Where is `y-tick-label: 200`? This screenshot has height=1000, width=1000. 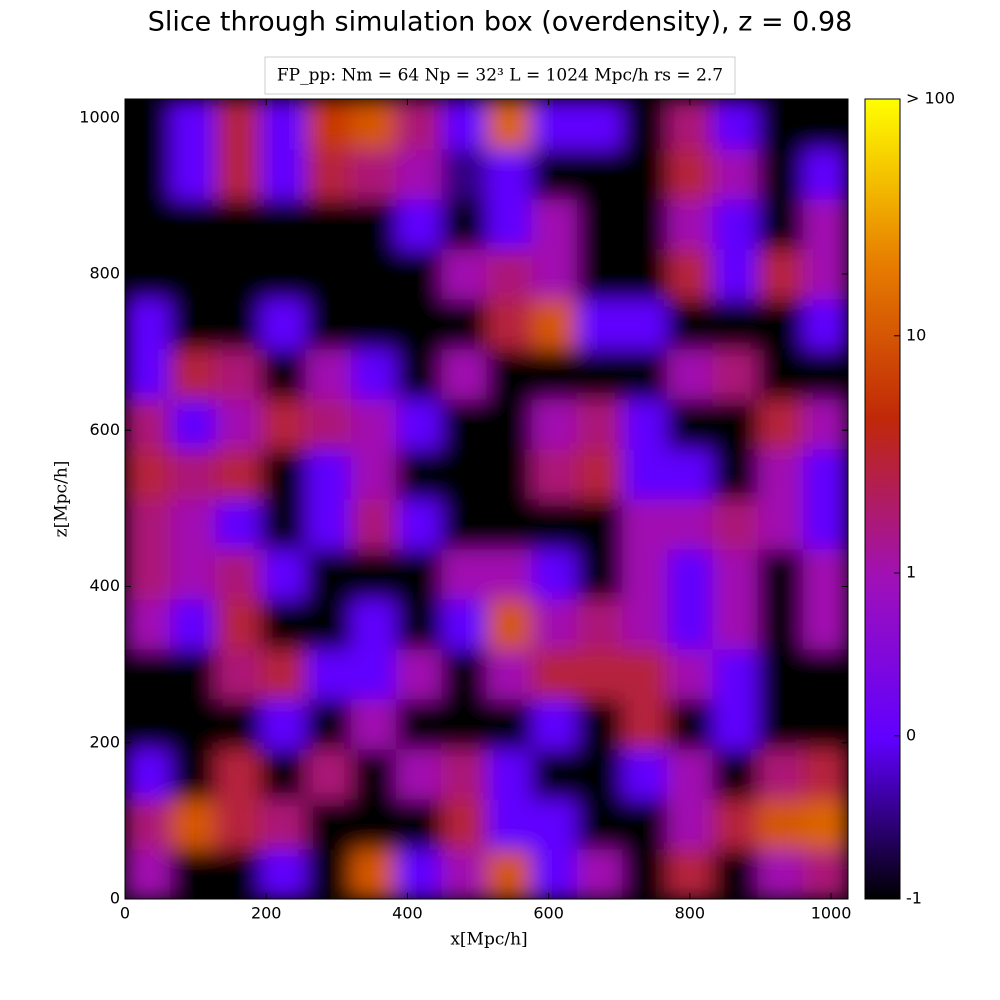
y-tick-label: 200 is located at coordinates (104, 741).